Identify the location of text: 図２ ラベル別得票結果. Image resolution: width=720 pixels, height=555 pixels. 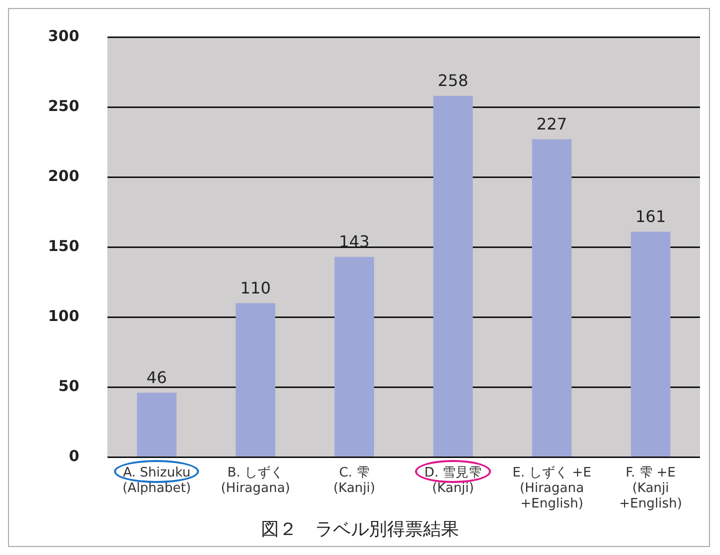
(360, 529).